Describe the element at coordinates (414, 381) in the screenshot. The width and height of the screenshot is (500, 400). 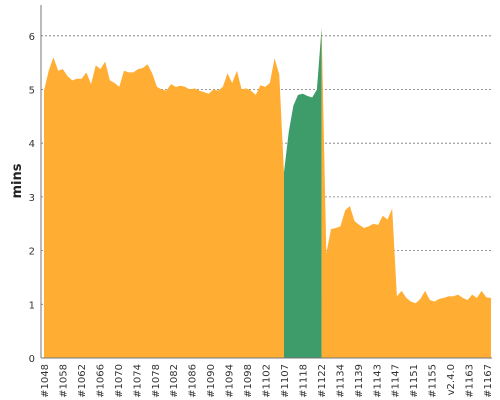
I see `x-tick-label: #1151` at that location.